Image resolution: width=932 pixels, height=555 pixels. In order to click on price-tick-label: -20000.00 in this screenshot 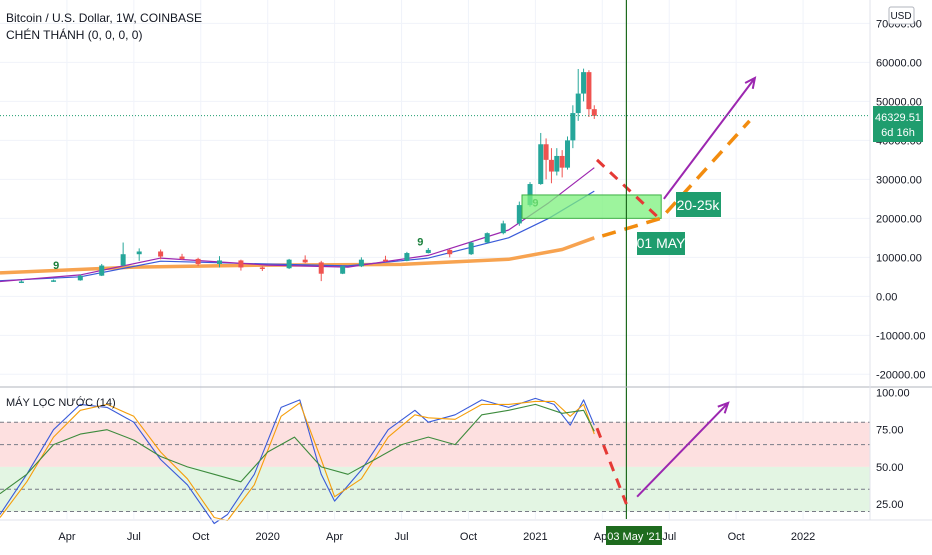, I will do `click(901, 375)`.